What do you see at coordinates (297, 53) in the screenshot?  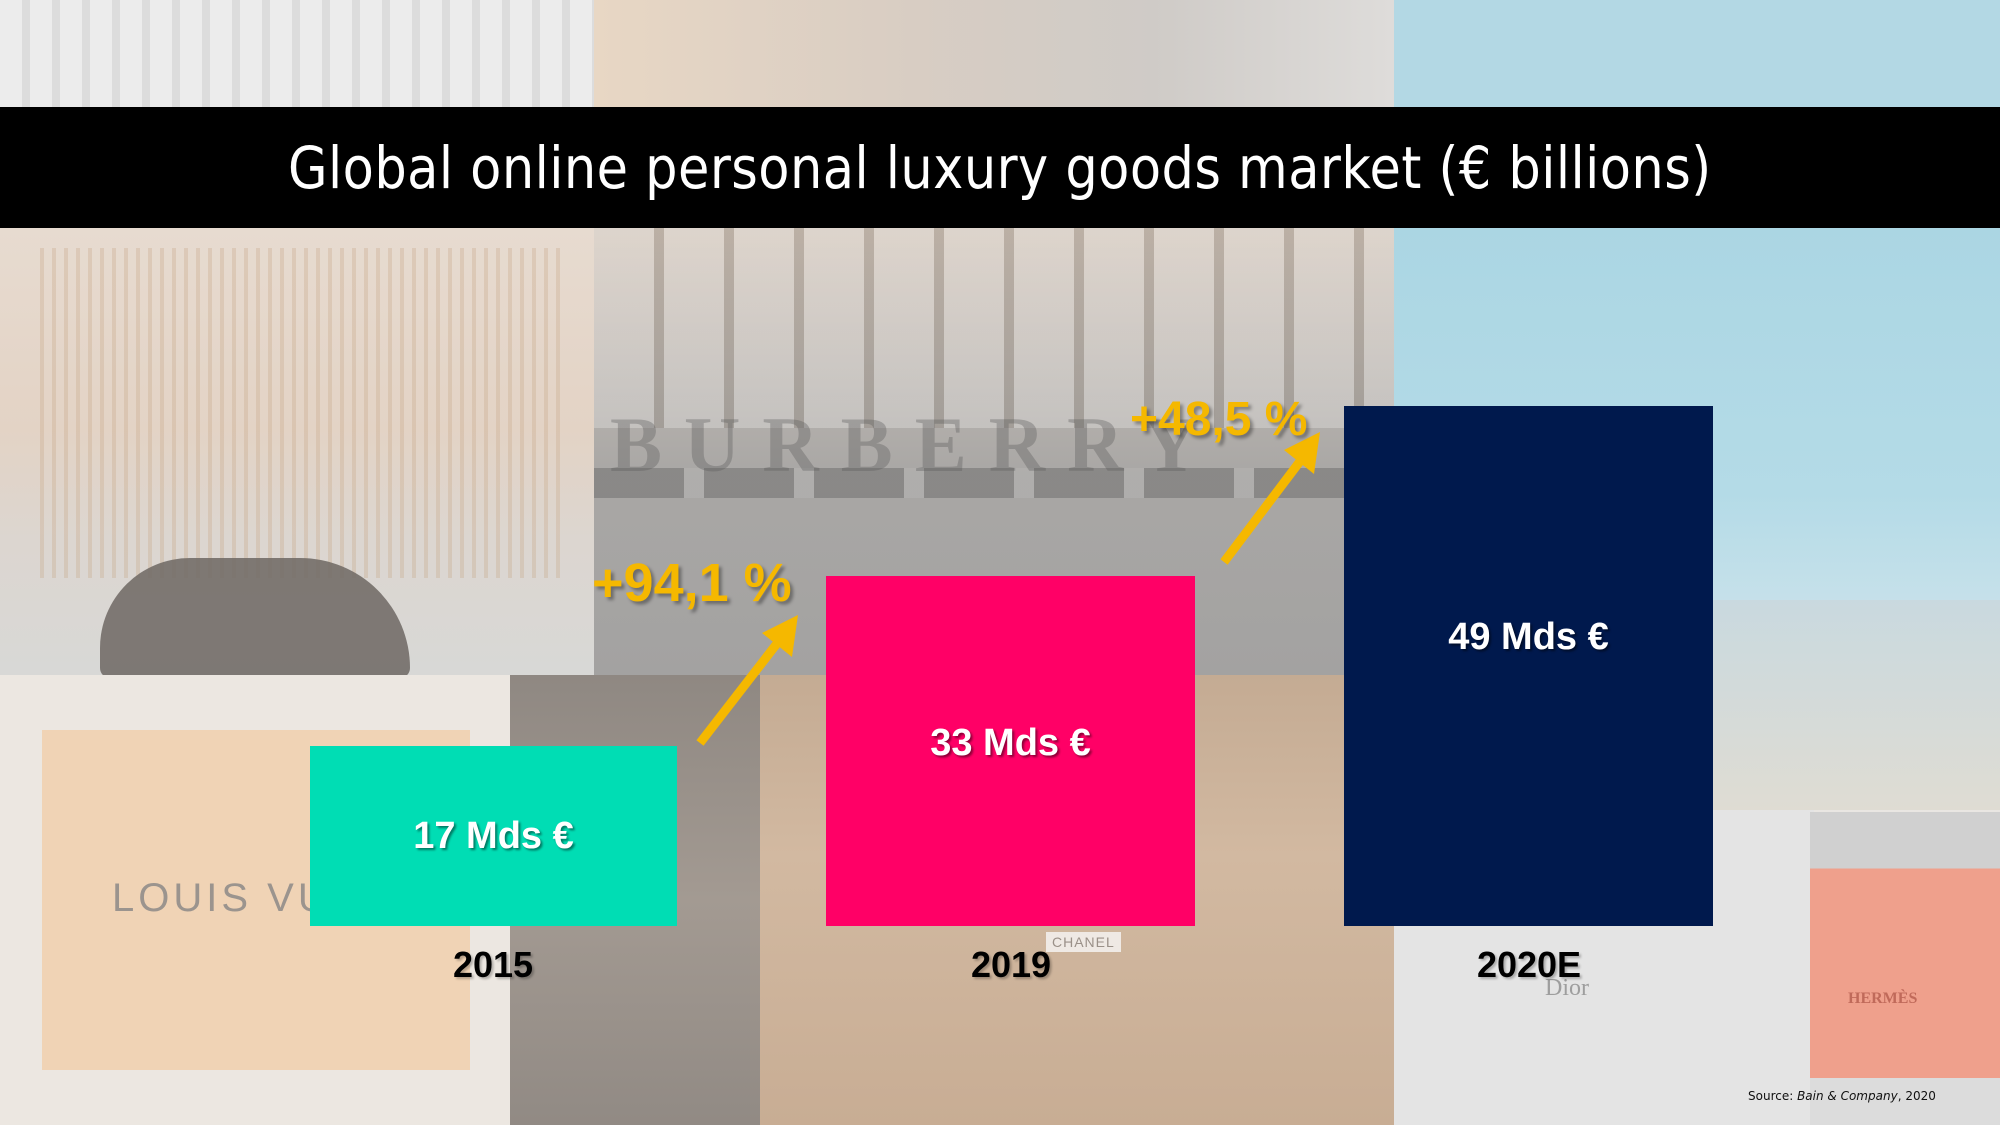 I see `background-photo-hermes-building` at bounding box center [297, 53].